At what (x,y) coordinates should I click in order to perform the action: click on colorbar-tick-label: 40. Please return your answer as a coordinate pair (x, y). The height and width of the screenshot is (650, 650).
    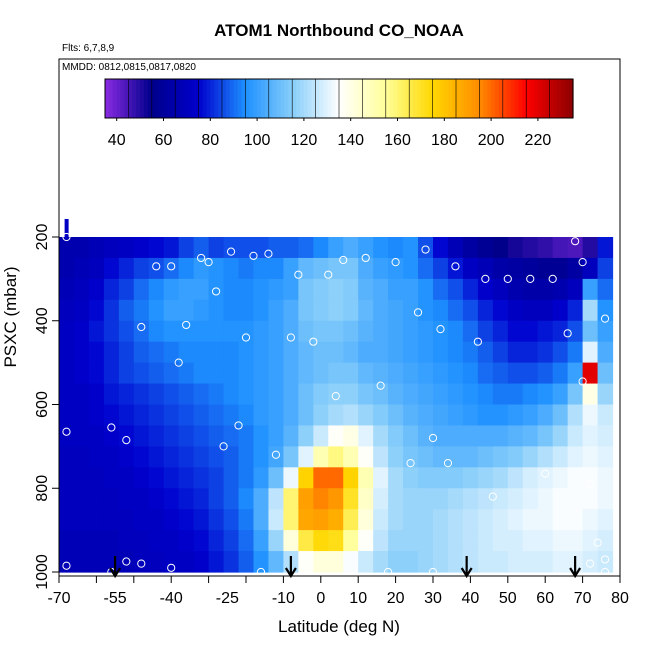
    Looking at the image, I should click on (117, 140).